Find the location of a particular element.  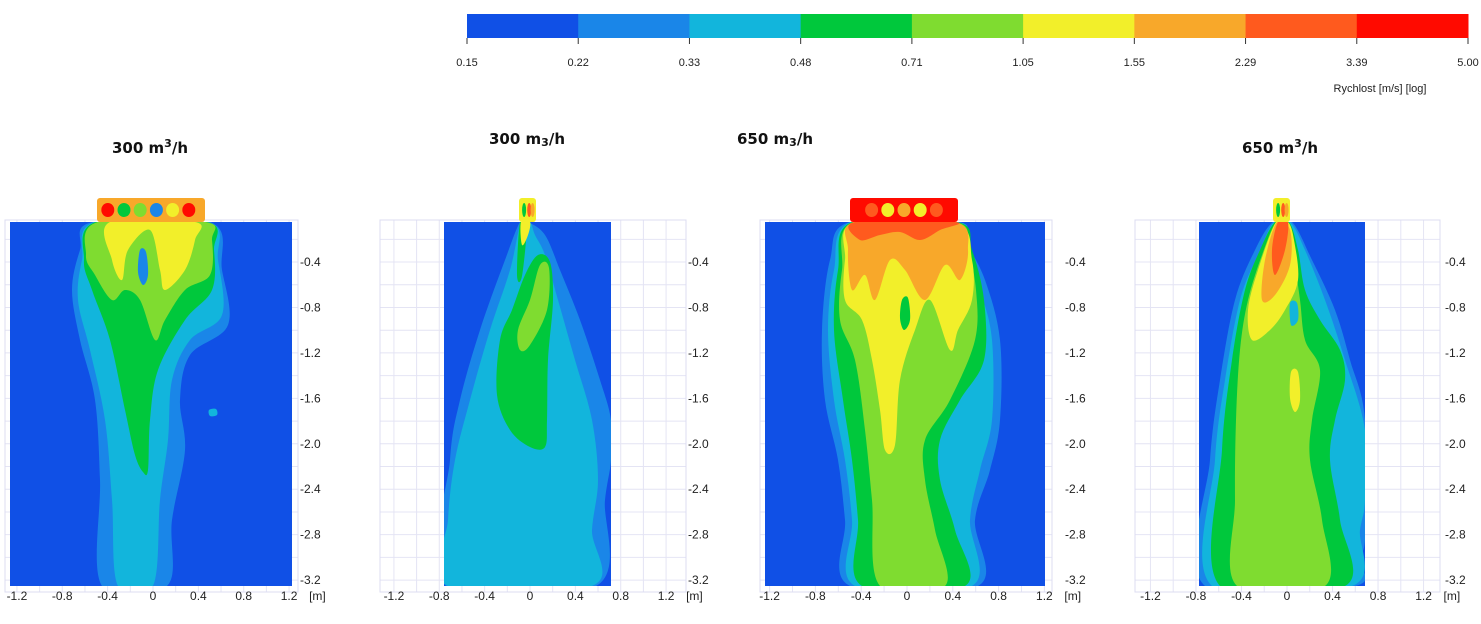

colorbar-tick-label: 0.48 is located at coordinates (800, 63).